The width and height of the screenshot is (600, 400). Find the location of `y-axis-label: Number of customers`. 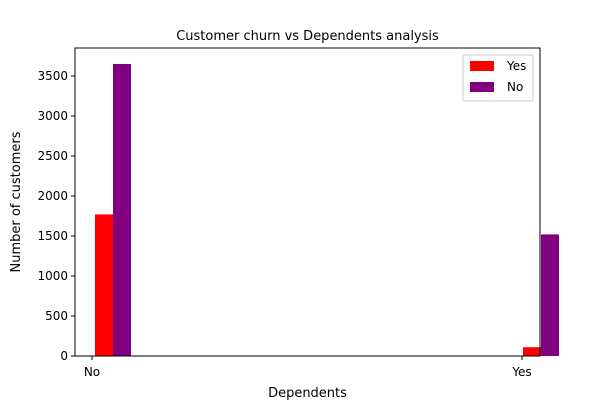

y-axis-label: Number of customers is located at coordinates (16, 201).